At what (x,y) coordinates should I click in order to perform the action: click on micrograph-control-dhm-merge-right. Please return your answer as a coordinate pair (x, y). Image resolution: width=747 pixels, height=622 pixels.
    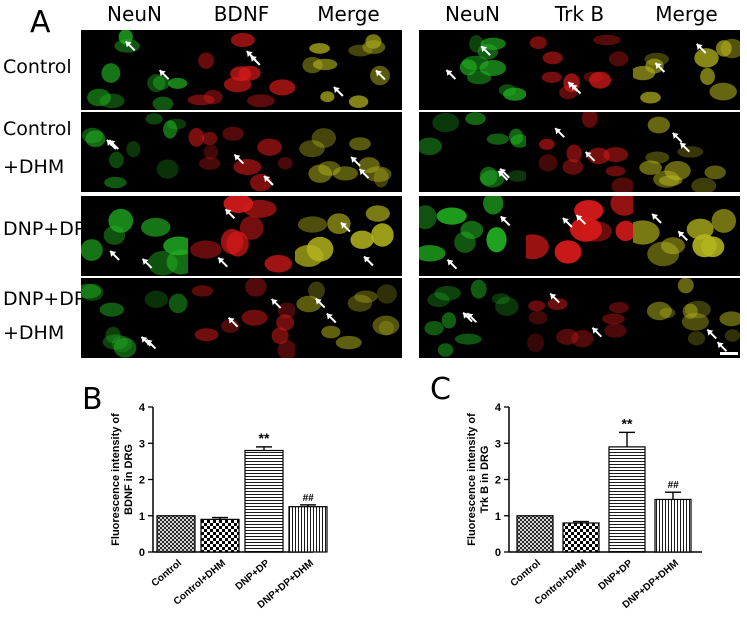
    Looking at the image, I should click on (686, 152).